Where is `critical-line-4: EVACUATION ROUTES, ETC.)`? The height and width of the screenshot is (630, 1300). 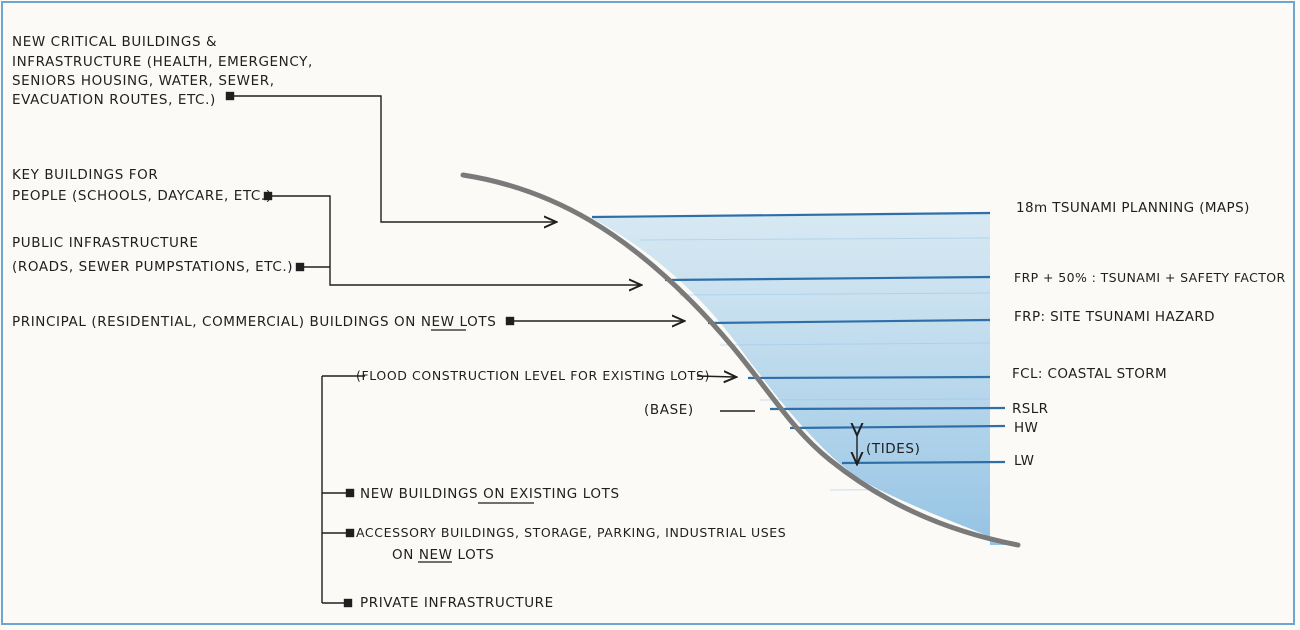
critical-line-4: EVACUATION ROUTES, ETC.) is located at coordinates (114, 100).